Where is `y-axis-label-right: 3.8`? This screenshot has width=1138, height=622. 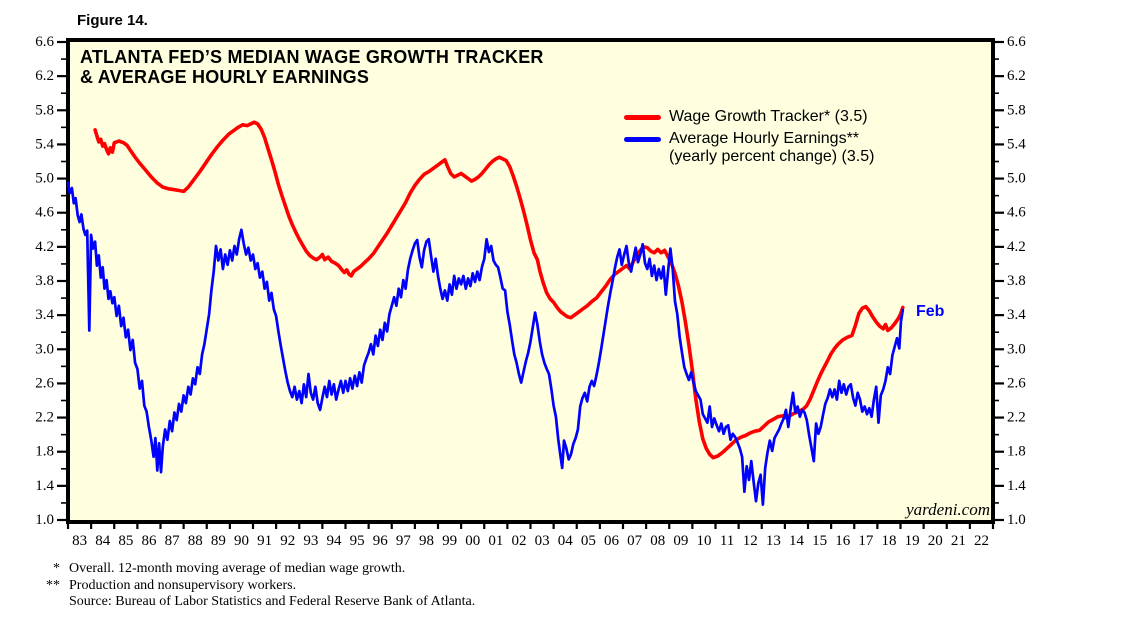 y-axis-label-right: 3.8 is located at coordinates (1016, 281).